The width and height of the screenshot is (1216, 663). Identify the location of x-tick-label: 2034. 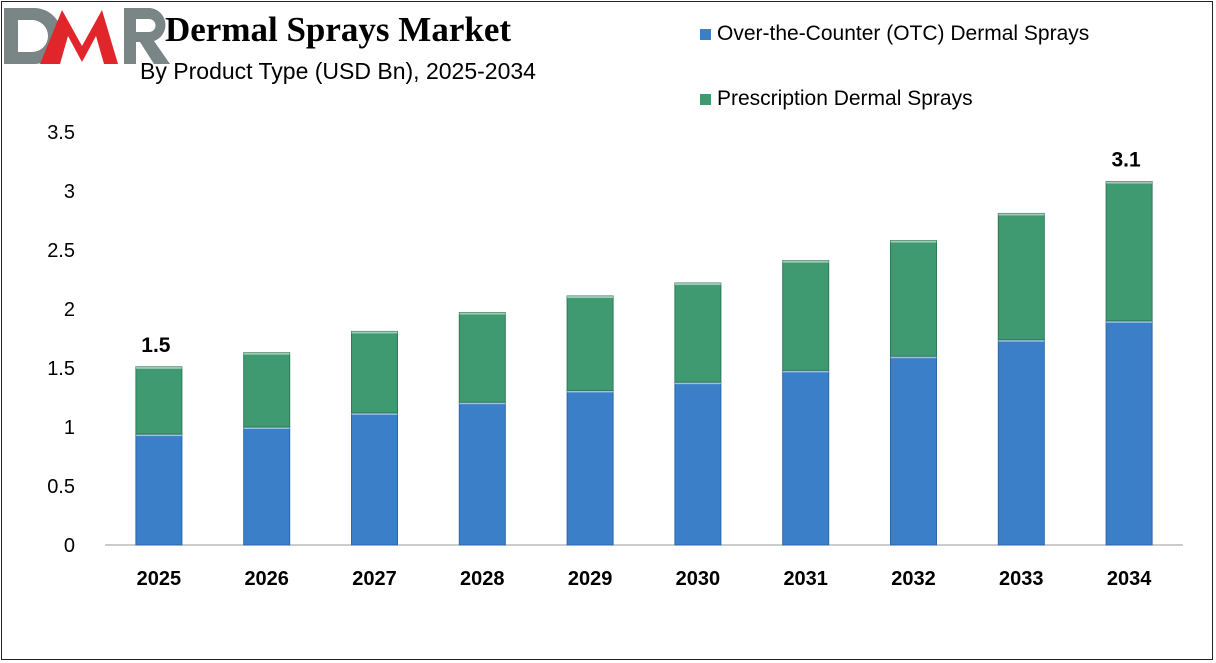
(1129, 579).